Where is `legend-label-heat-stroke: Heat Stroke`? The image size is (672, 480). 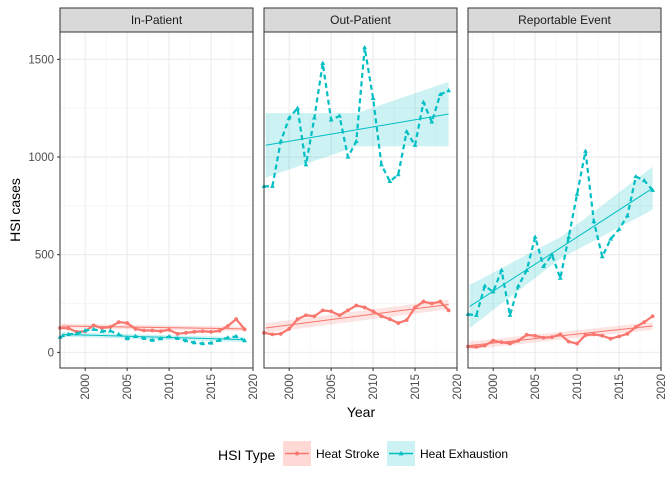
legend-label-heat-stroke: Heat Stroke is located at coordinates (348, 454).